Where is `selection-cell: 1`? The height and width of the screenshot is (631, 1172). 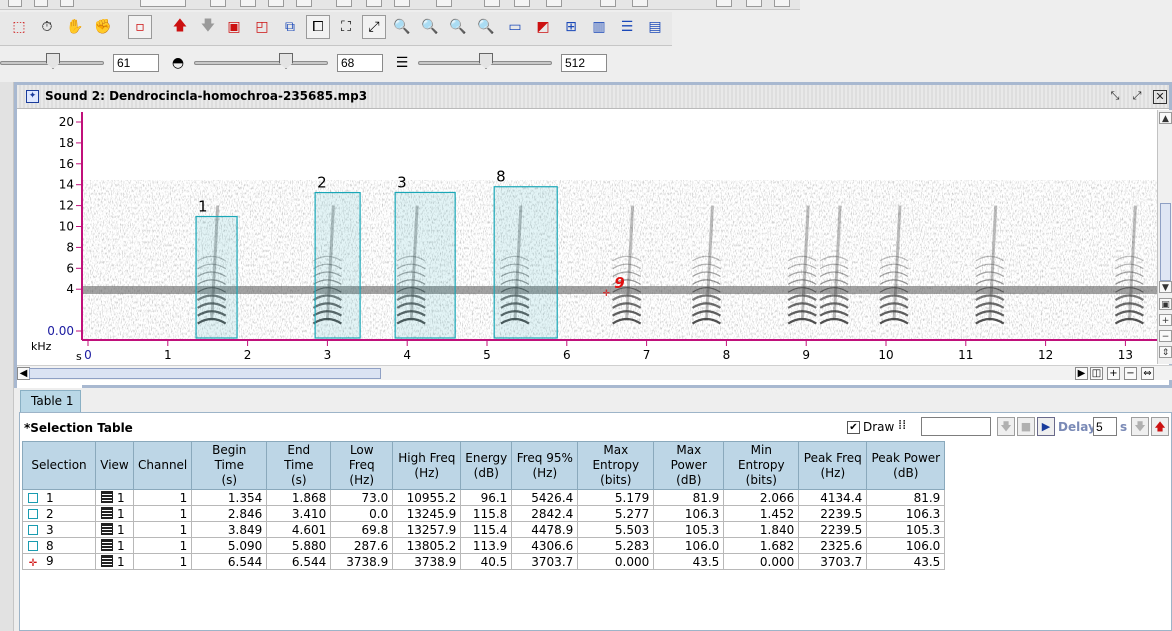 selection-cell: 1 is located at coordinates (59, 497).